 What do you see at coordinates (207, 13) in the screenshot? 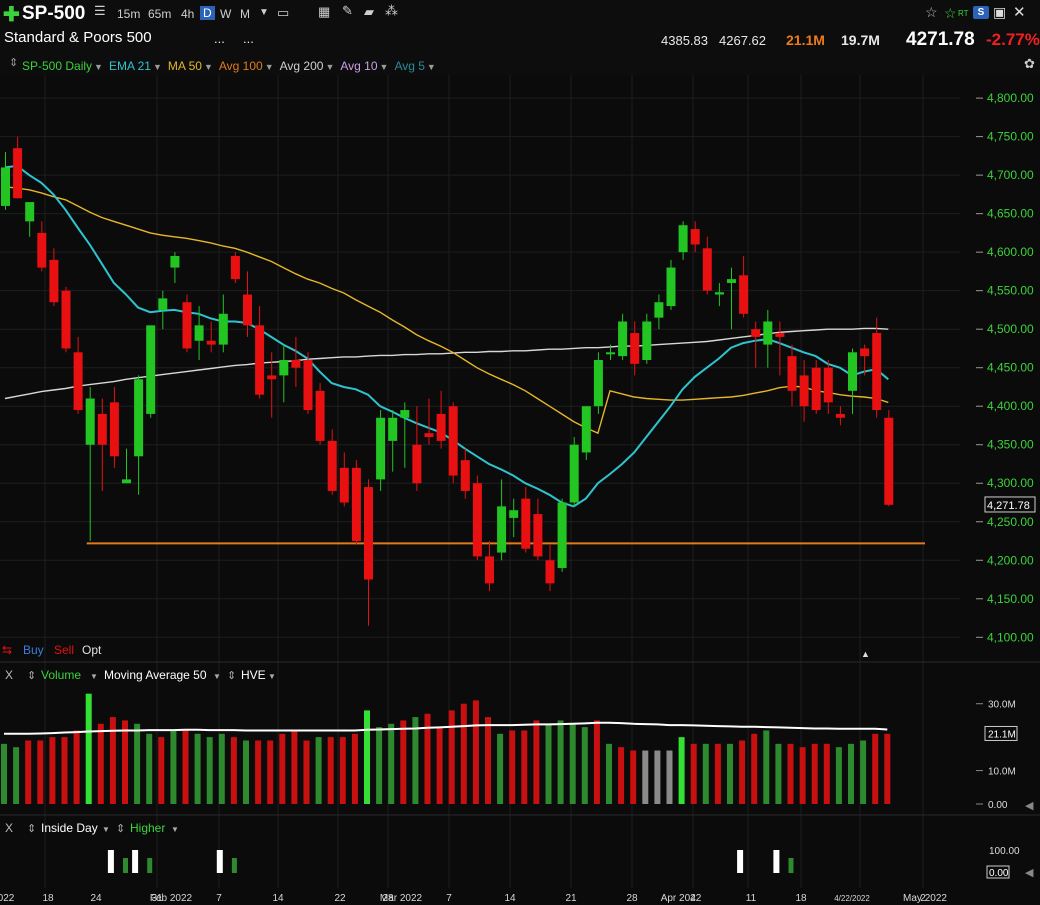
I see `tf-d: D` at bounding box center [207, 13].